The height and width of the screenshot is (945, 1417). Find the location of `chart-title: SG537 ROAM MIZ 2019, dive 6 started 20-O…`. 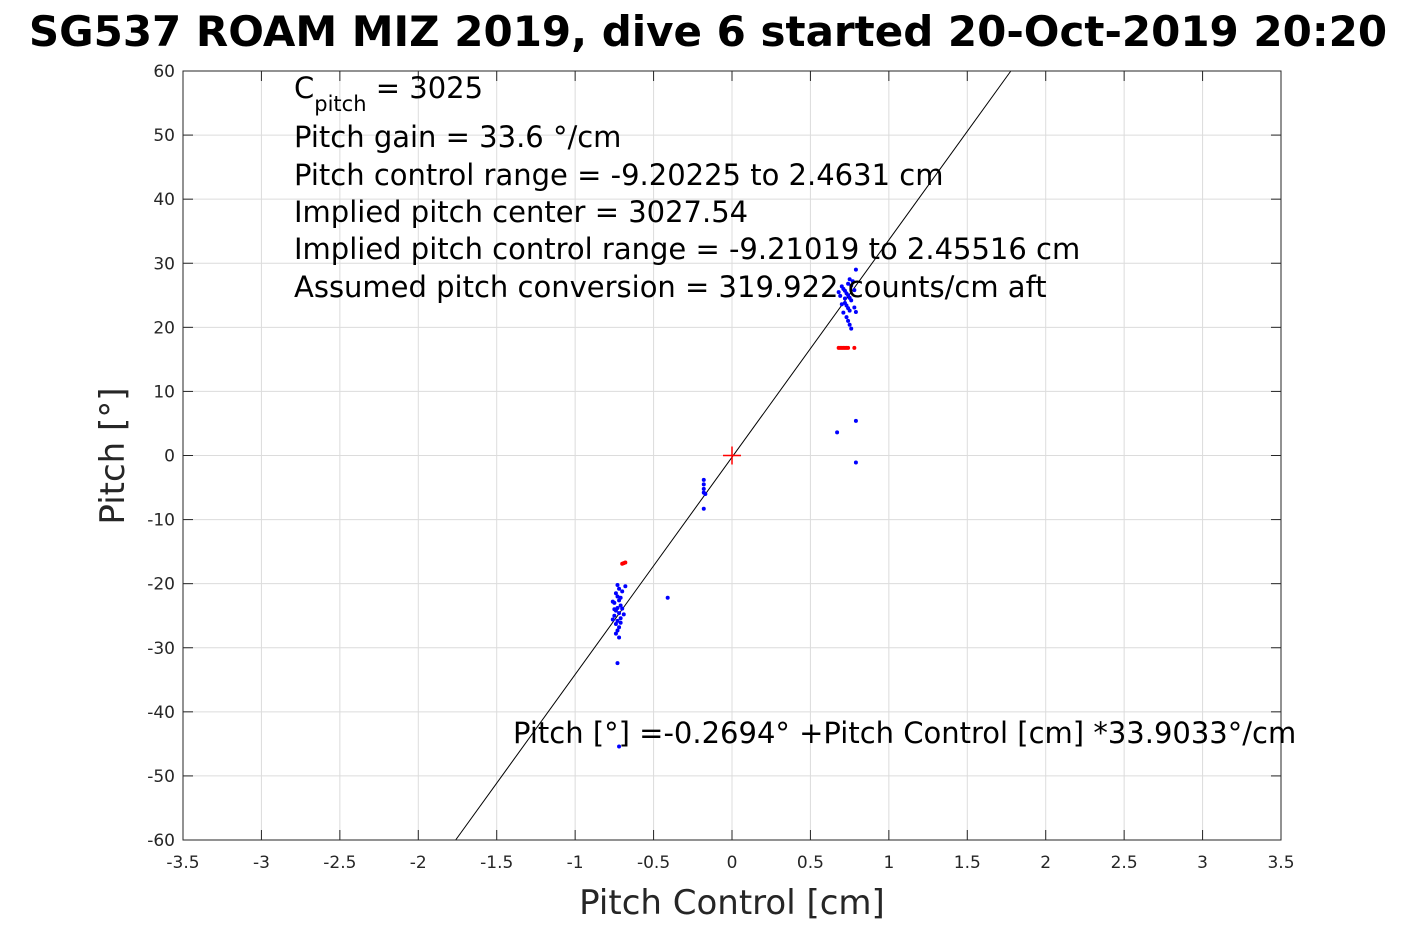

chart-title: SG537 ROAM MIZ 2019, dive 6 started 20-O… is located at coordinates (708, 31).